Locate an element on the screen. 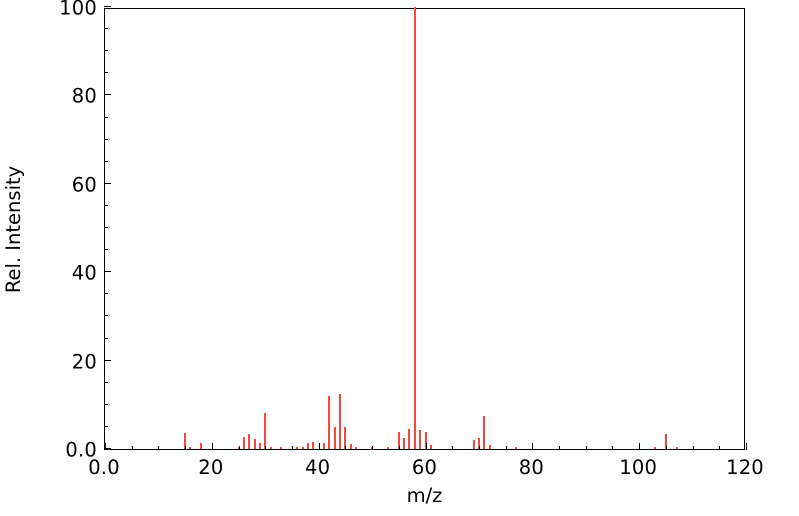 Image resolution: width=799 pixels, height=516 pixels. y-tick-label: 60 is located at coordinates (84, 185).